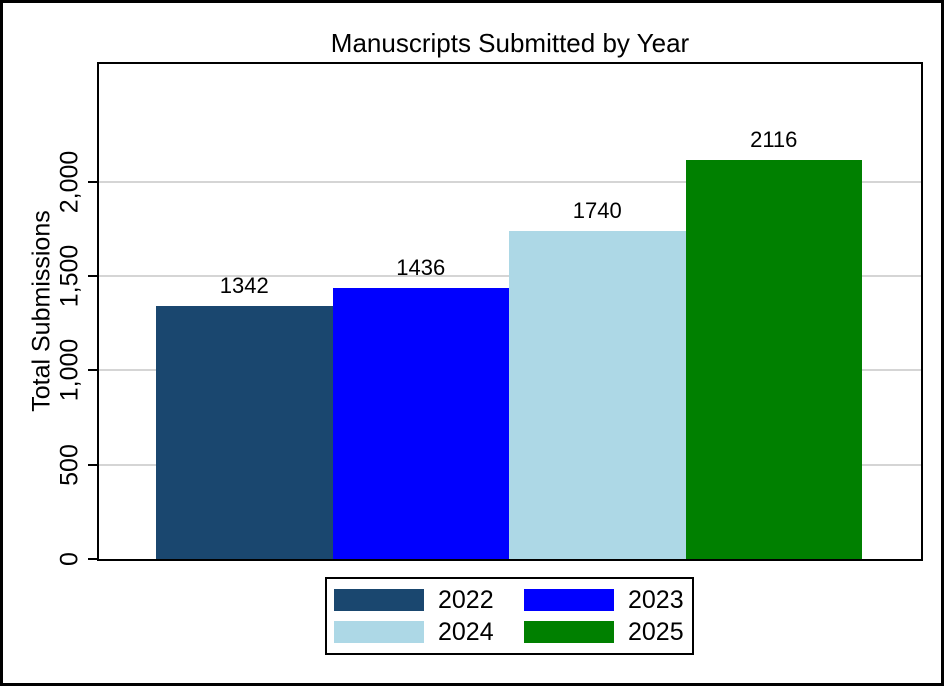 The image size is (944, 686). What do you see at coordinates (774, 139) in the screenshot?
I see `bar-value-label-2025: 2116` at bounding box center [774, 139].